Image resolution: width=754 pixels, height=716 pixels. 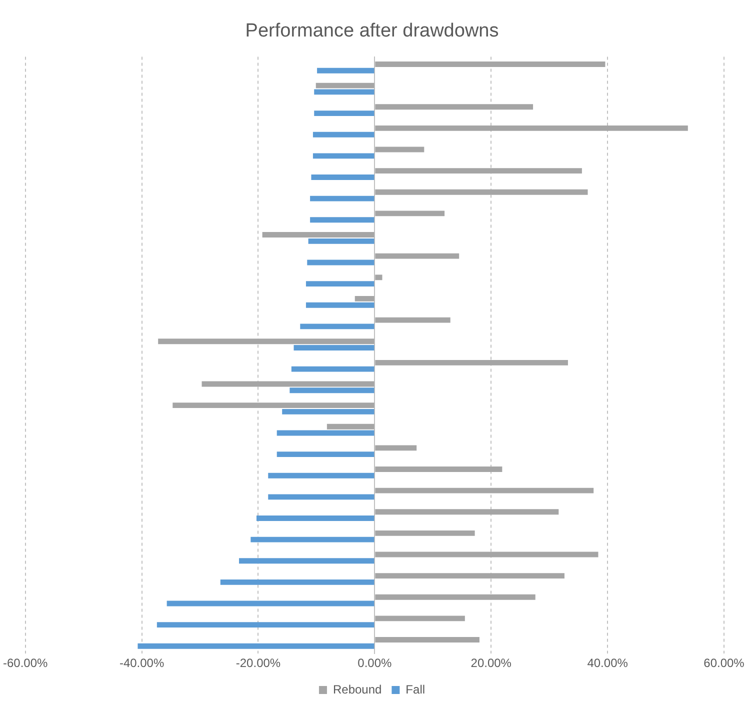 What do you see at coordinates (25, 663) in the screenshot?
I see `x-tick-label: -60.00%` at bounding box center [25, 663].